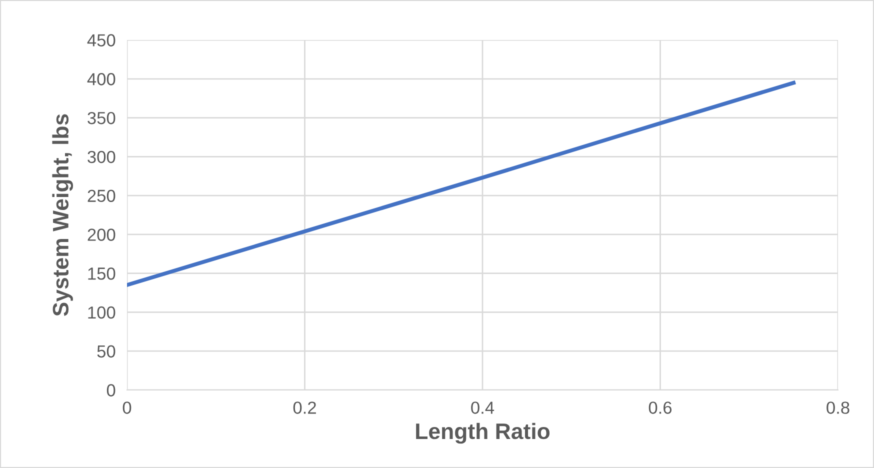 This screenshot has width=874, height=468. What do you see at coordinates (304, 408) in the screenshot?
I see `x-tick-label: 0.2` at bounding box center [304, 408].